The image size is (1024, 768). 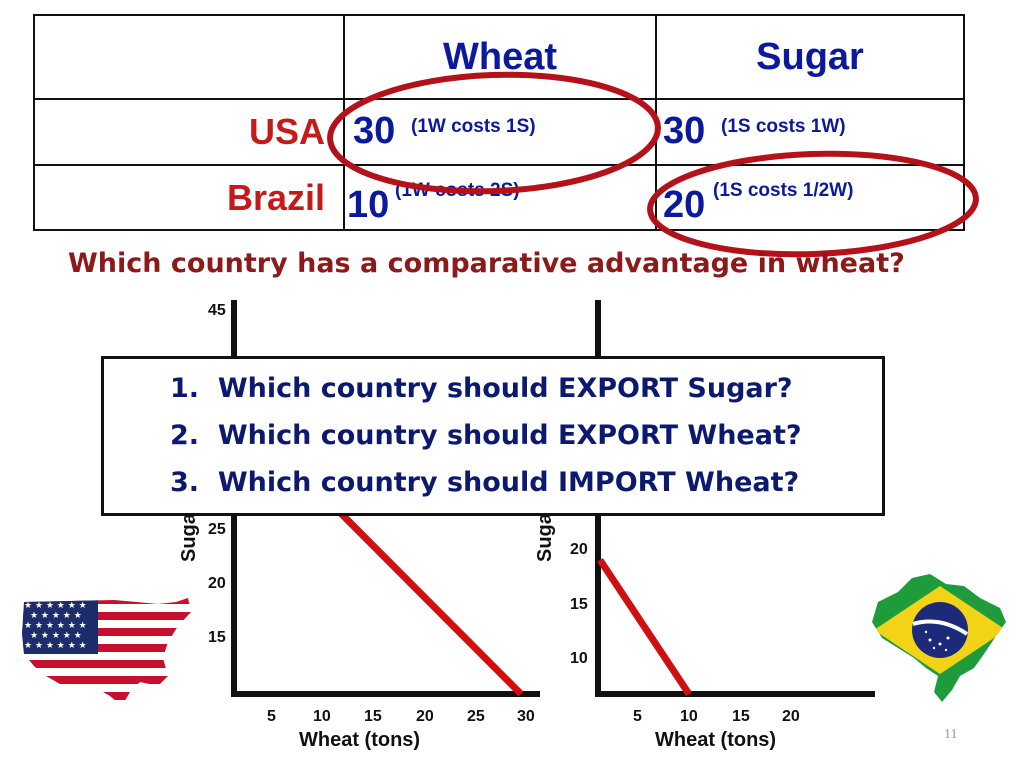 I want to click on usa-x-tick: 5, so click(x=271, y=716).